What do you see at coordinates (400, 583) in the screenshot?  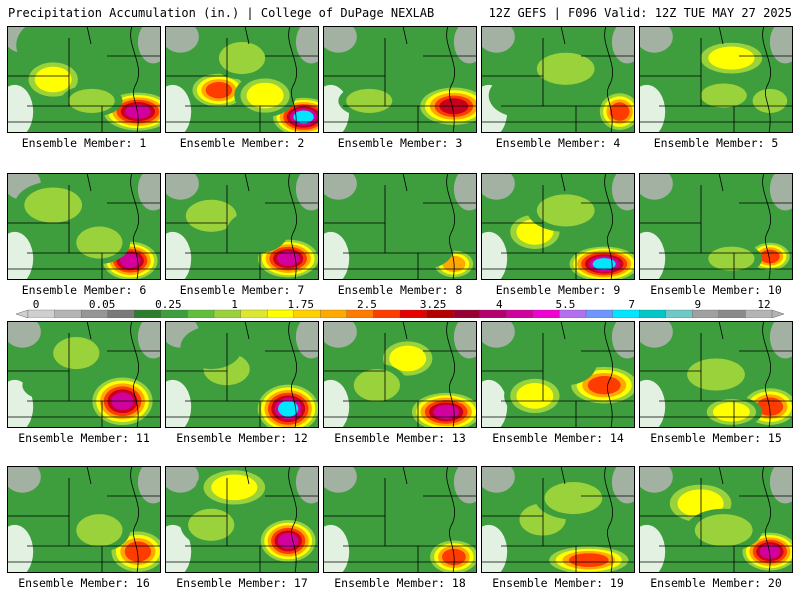 I see `ensemble-member-label: Ensemble Member: 18` at bounding box center [400, 583].